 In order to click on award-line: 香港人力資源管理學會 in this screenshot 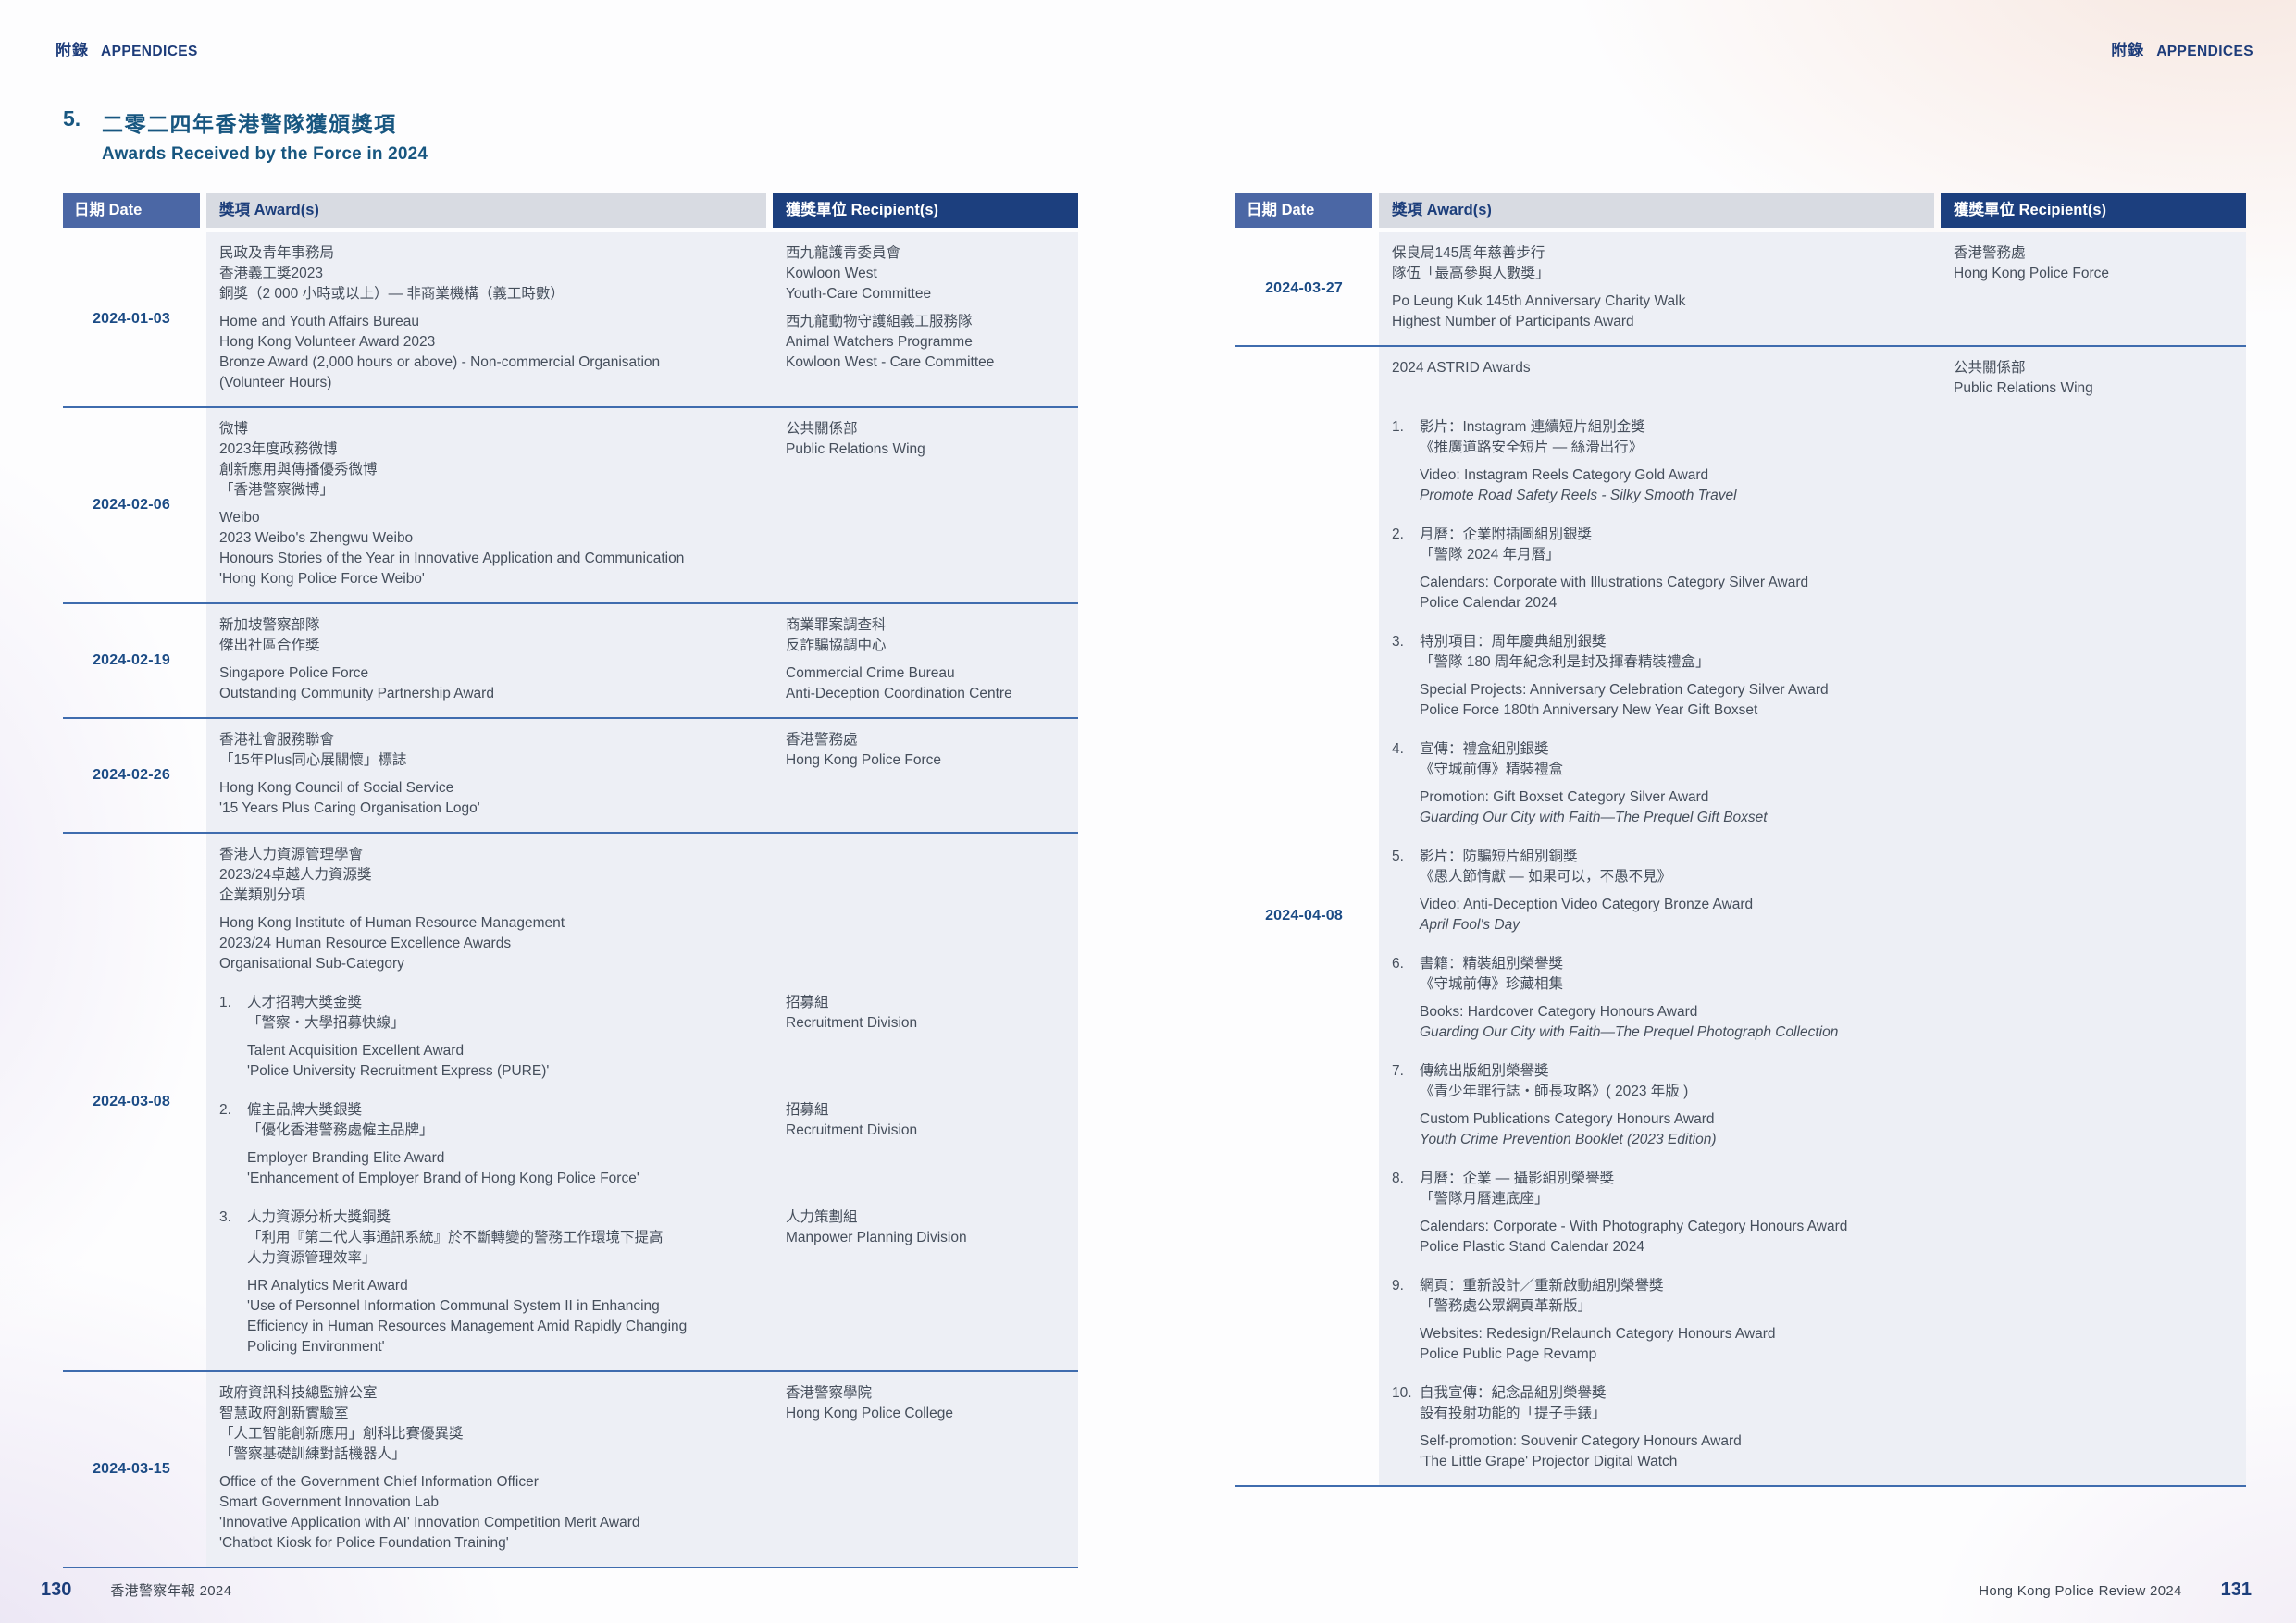, I will do `click(291, 854)`.